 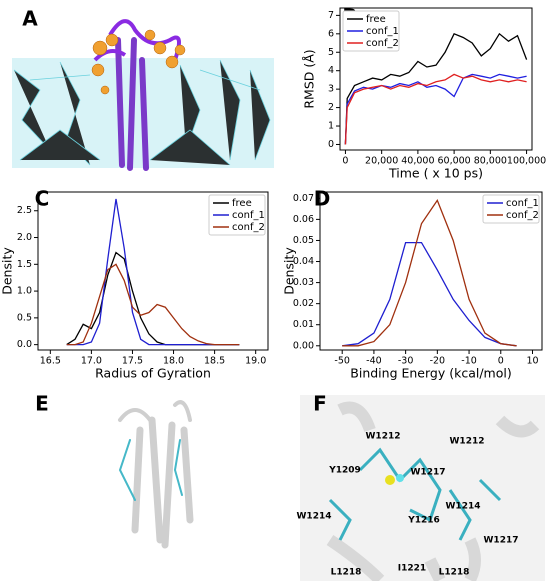 I want to click on x-axis-label: Time ( x 10 ps), so click(x=435, y=173).